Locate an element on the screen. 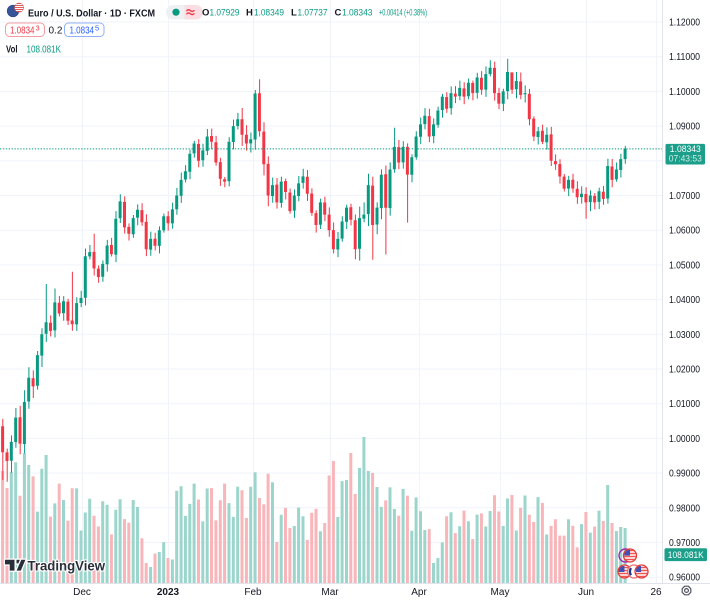 This screenshot has width=710, height=600. svg-text: 1.10000 is located at coordinates (684, 92).